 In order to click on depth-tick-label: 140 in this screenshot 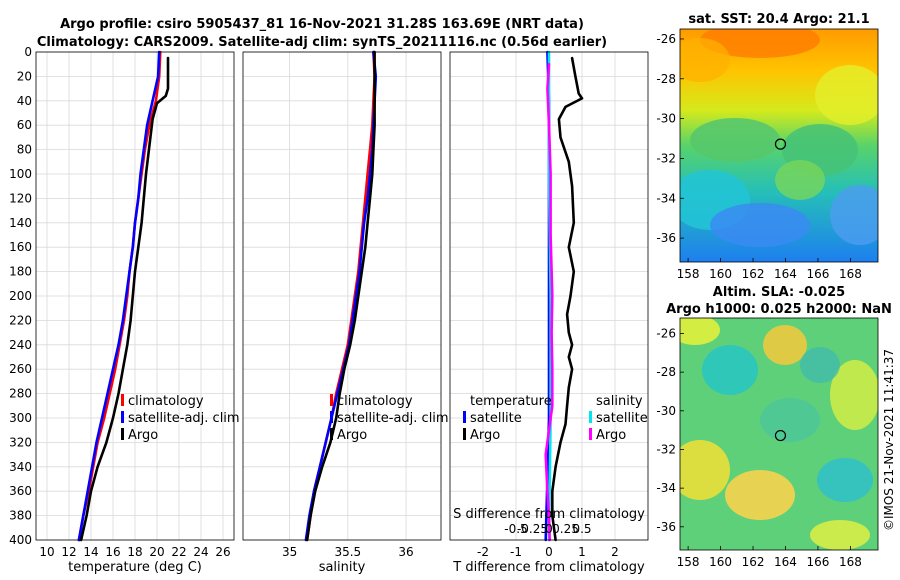, I will do `click(20, 223)`.